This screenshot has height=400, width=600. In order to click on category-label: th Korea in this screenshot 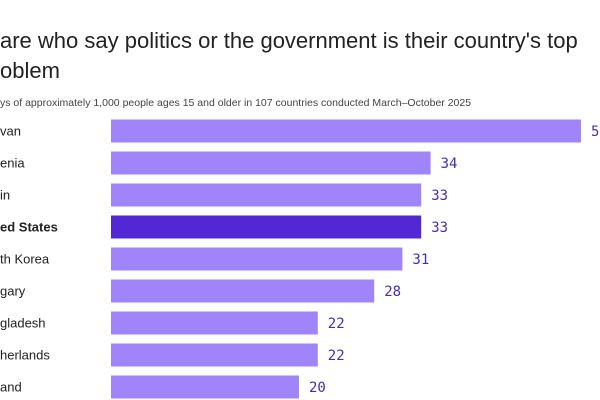, I will do `click(25, 258)`.